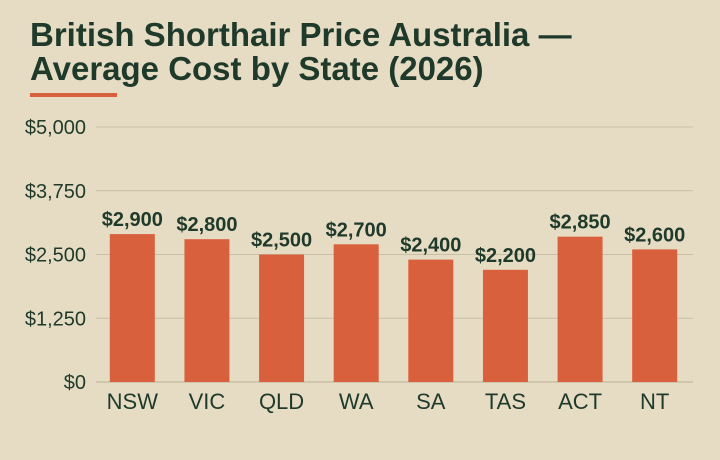 This screenshot has height=460, width=720. Describe the element at coordinates (579, 223) in the screenshot. I see `value-label-act: $2,850` at that location.